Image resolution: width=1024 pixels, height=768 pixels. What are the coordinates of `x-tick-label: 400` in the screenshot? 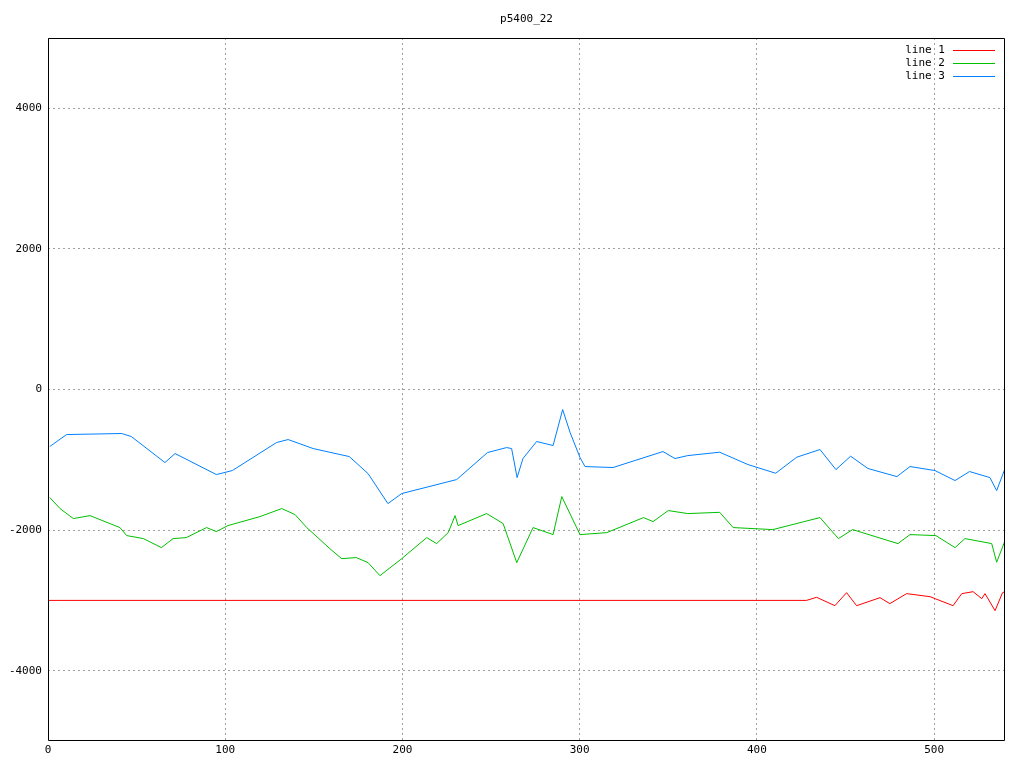 It's located at (756, 750).